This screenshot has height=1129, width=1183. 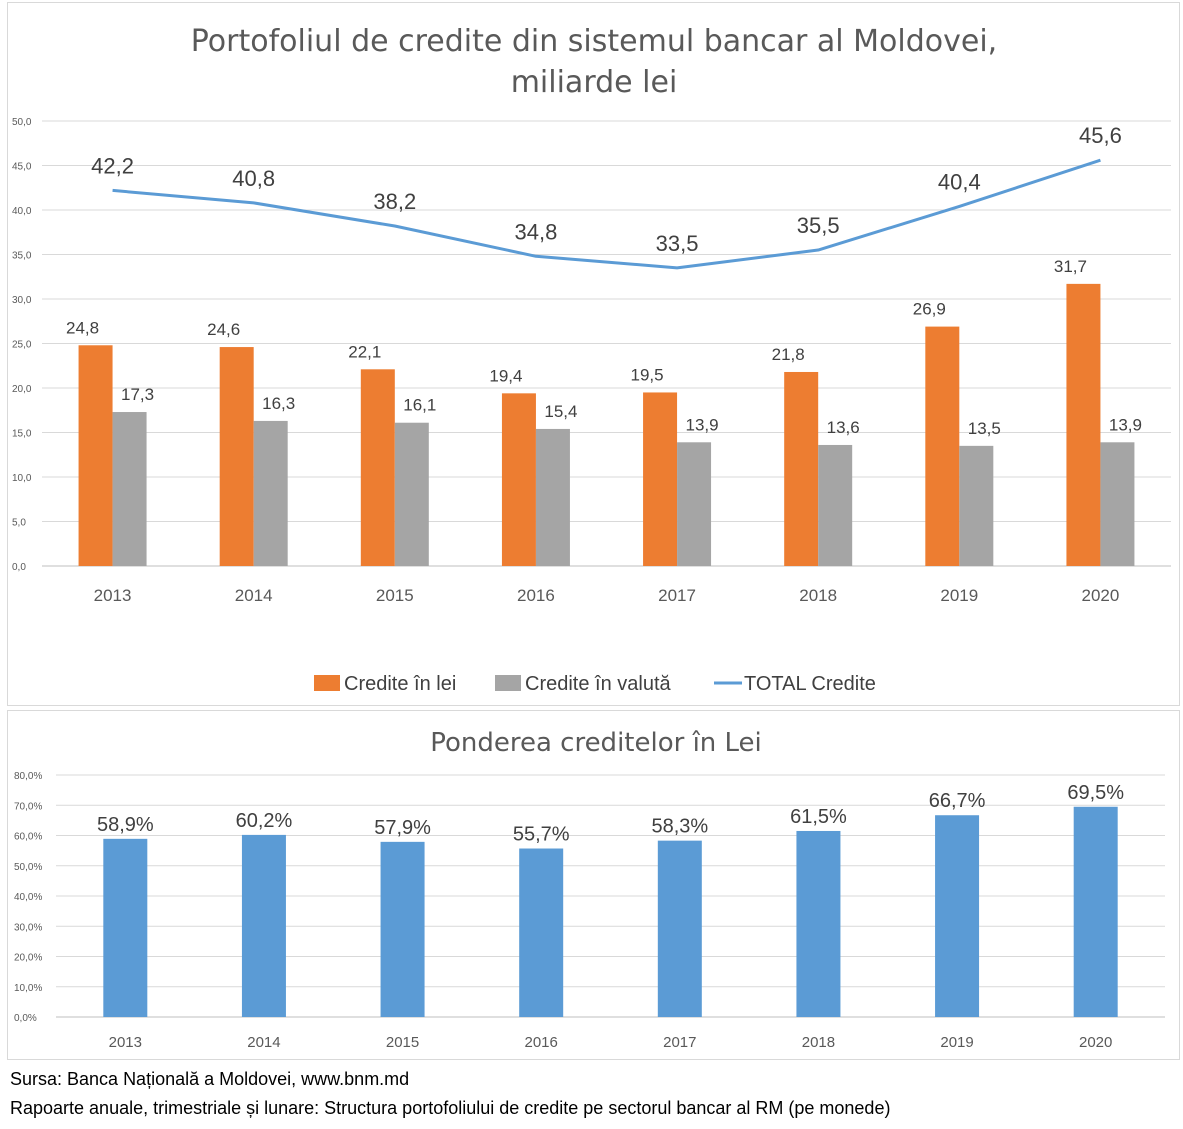 What do you see at coordinates (278, 403) in the screenshot?
I see `data-label-credite-n-valut: 16,3` at bounding box center [278, 403].